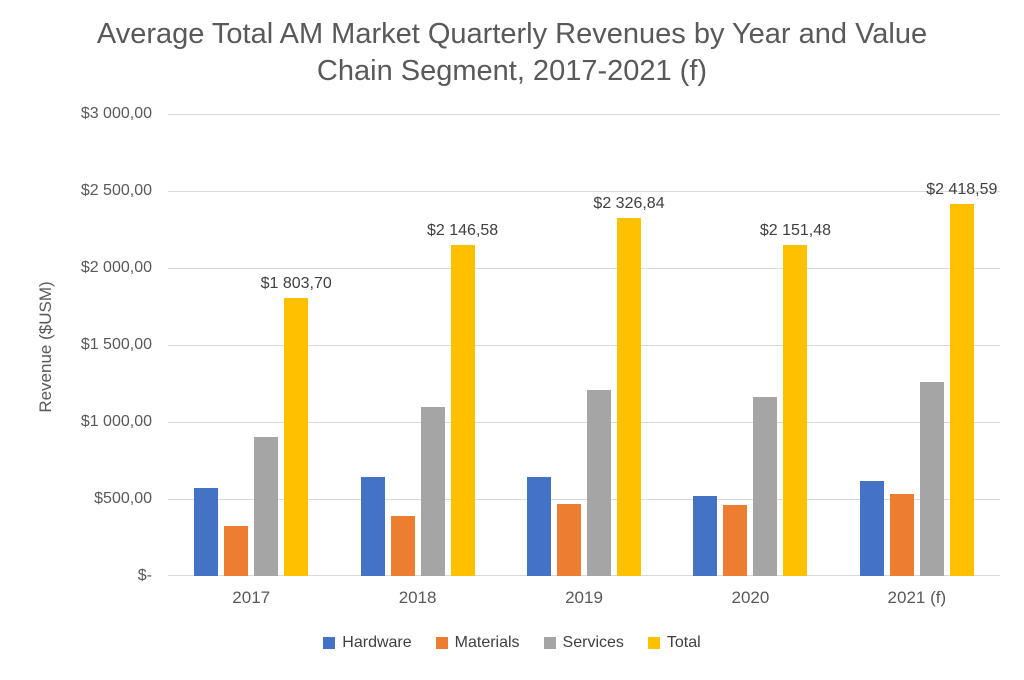  What do you see at coordinates (417, 597) in the screenshot?
I see `x-axis-label-2018: 2018` at bounding box center [417, 597].